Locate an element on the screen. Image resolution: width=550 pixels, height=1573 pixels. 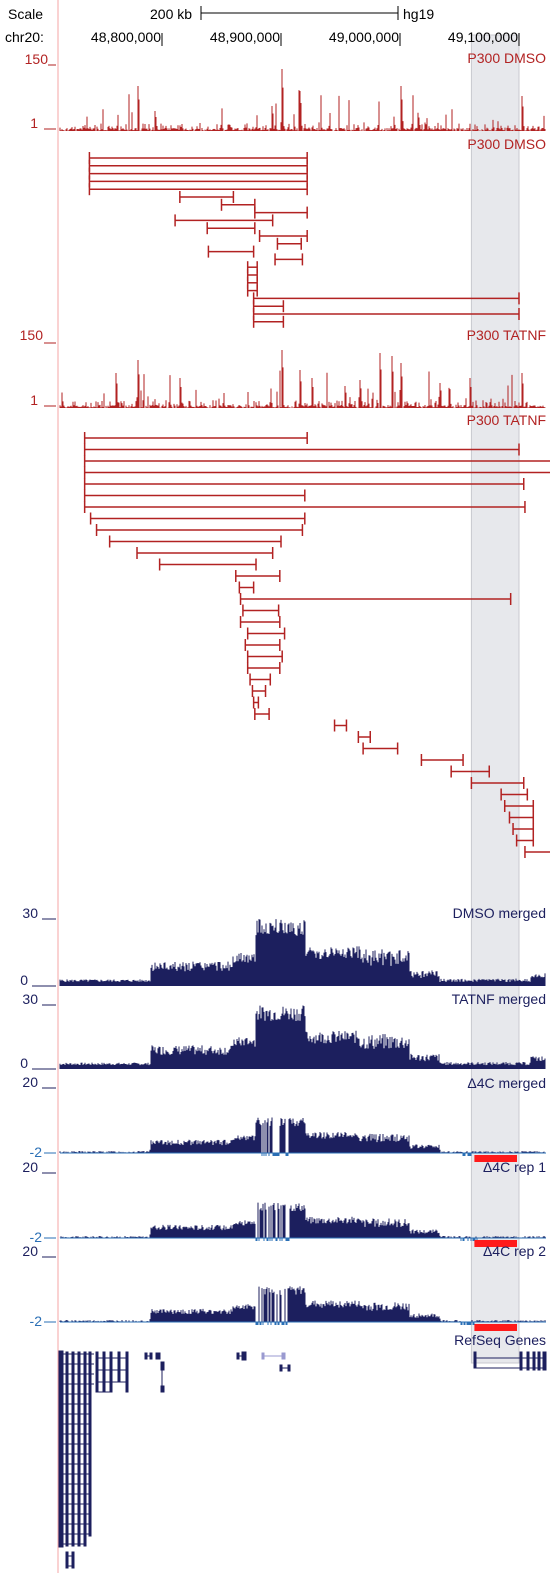
gene-cluster-right is located at coordinates (510, 1361).